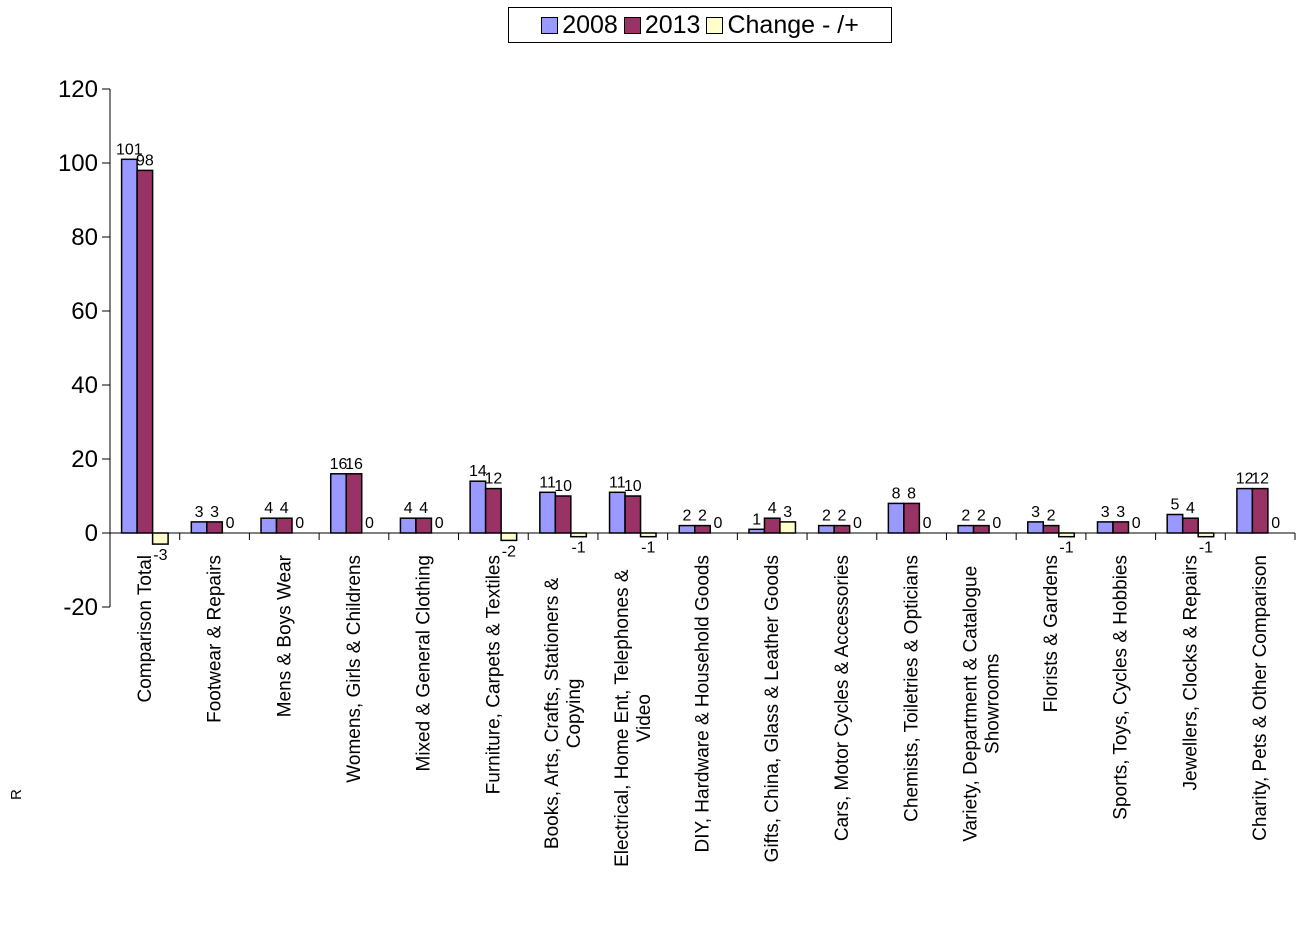  What do you see at coordinates (91, 533) in the screenshot?
I see `y-tick-label: 0` at bounding box center [91, 533].